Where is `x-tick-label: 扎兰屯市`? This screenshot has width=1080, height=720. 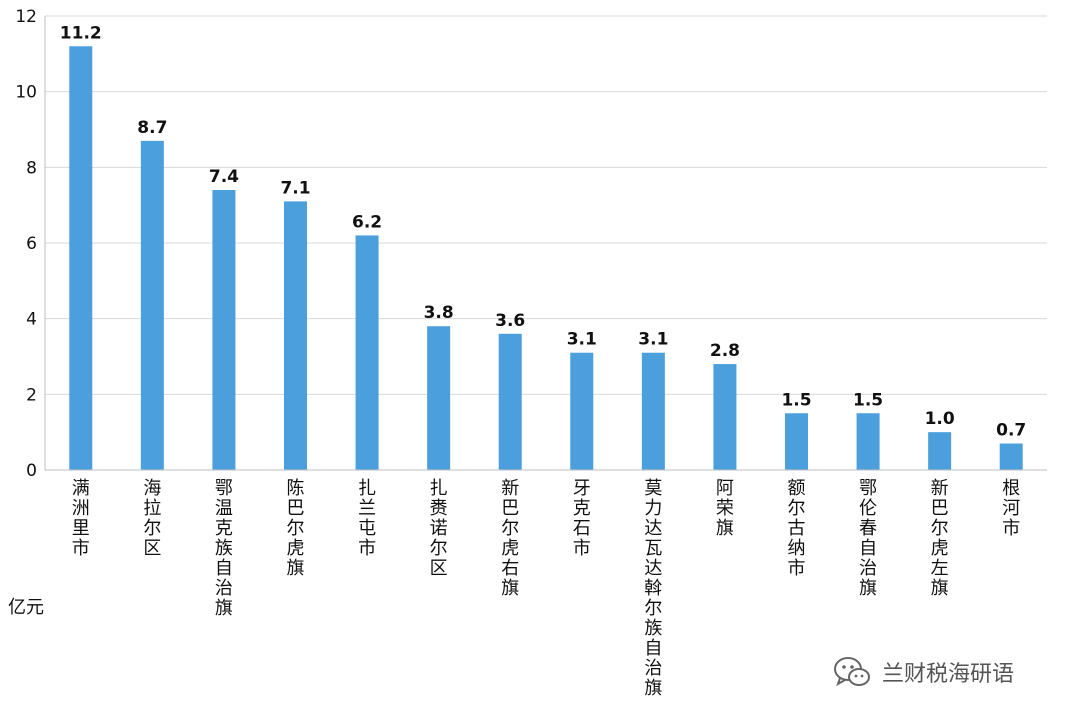 x-tick-label: 扎兰屯市 is located at coordinates (367, 518).